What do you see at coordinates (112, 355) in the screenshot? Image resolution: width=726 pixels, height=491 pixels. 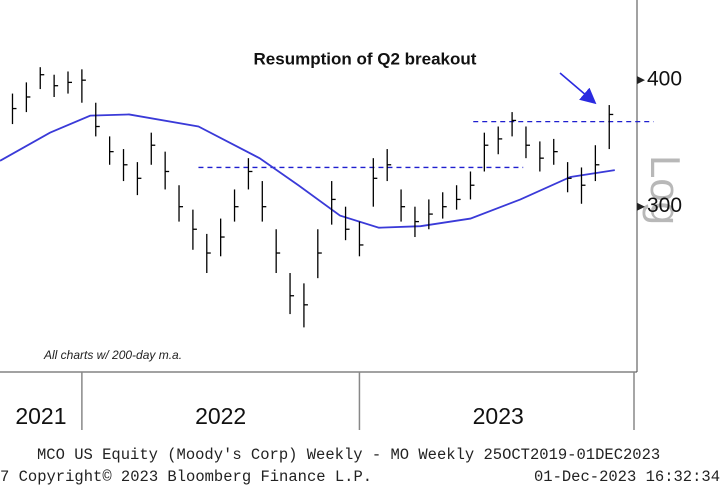 I see `note: All charts w/ 200-day m.a.` at bounding box center [112, 355].